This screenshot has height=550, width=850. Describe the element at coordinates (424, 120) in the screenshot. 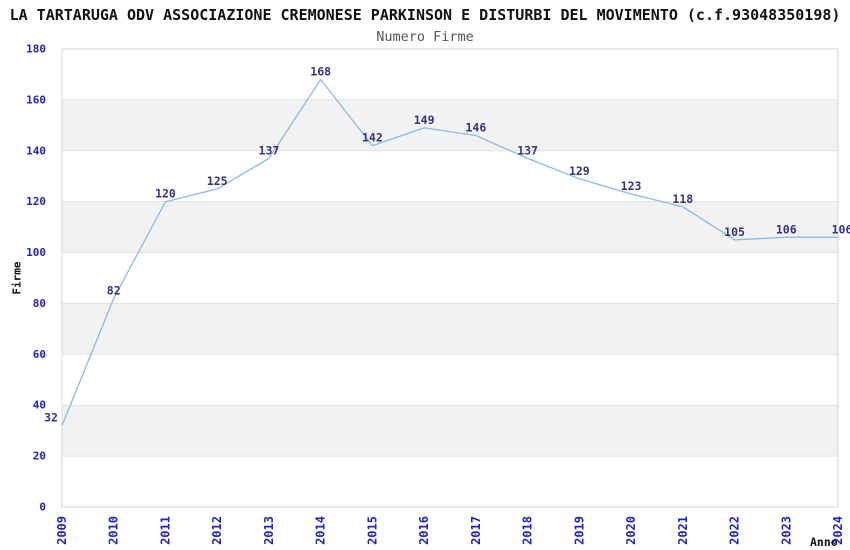

I see `data-point-label: 149` at that location.